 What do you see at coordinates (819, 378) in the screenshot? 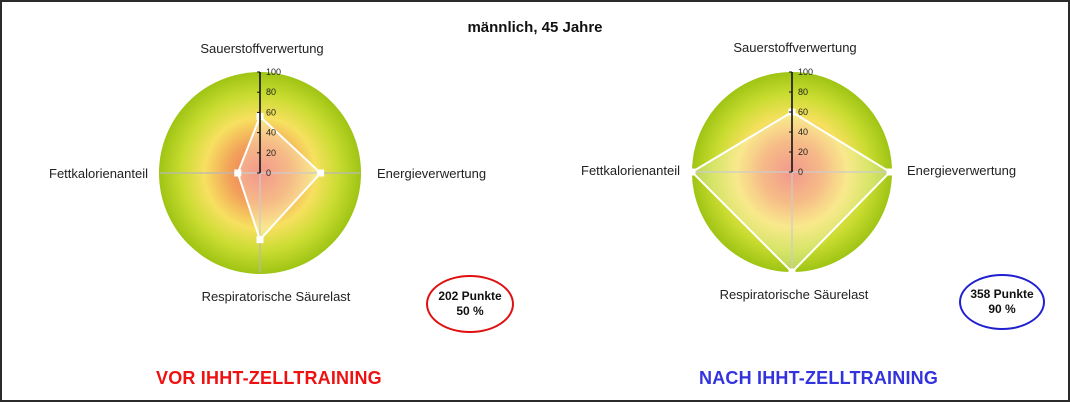
I see `section-label-after: NACH IHHT-ZELLTRAINING` at bounding box center [819, 378].